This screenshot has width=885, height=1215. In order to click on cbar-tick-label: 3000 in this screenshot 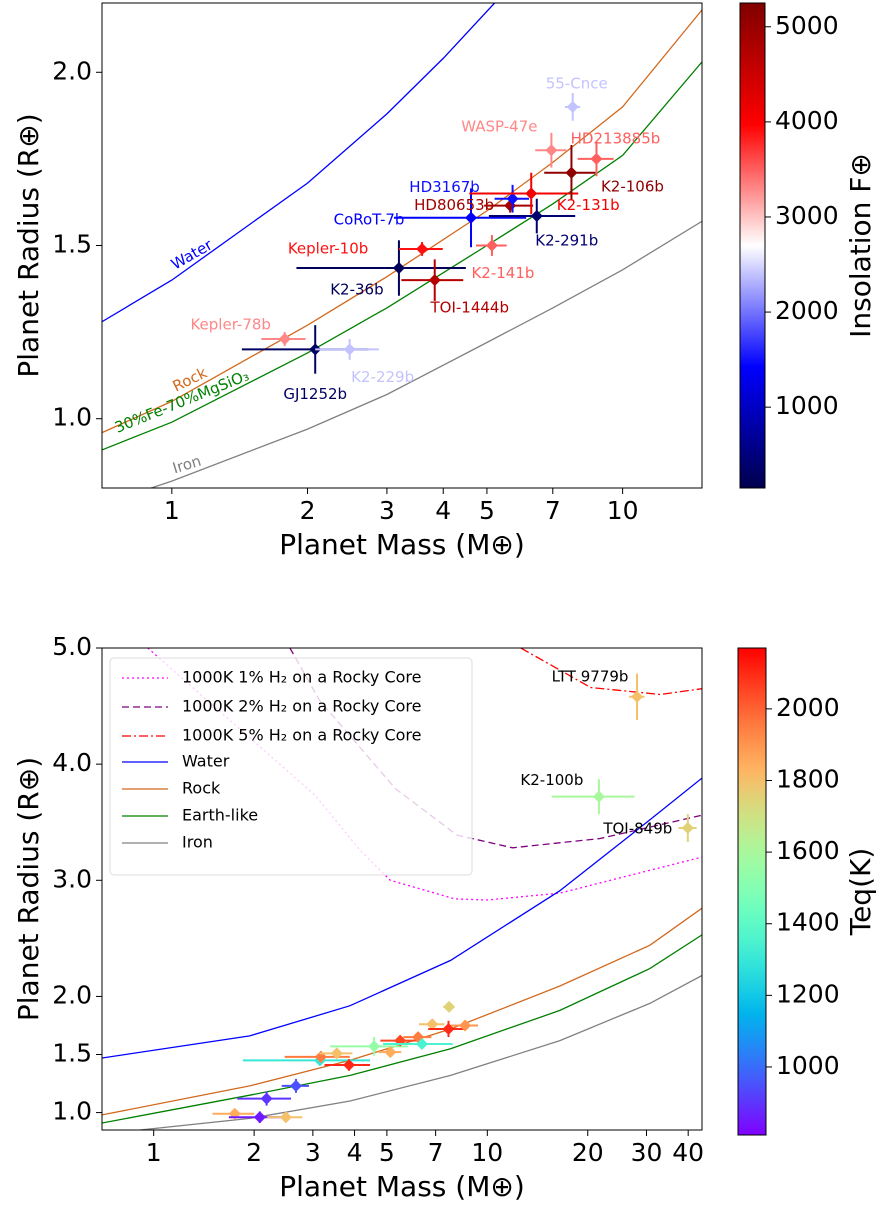, I will do `click(807, 215)`.